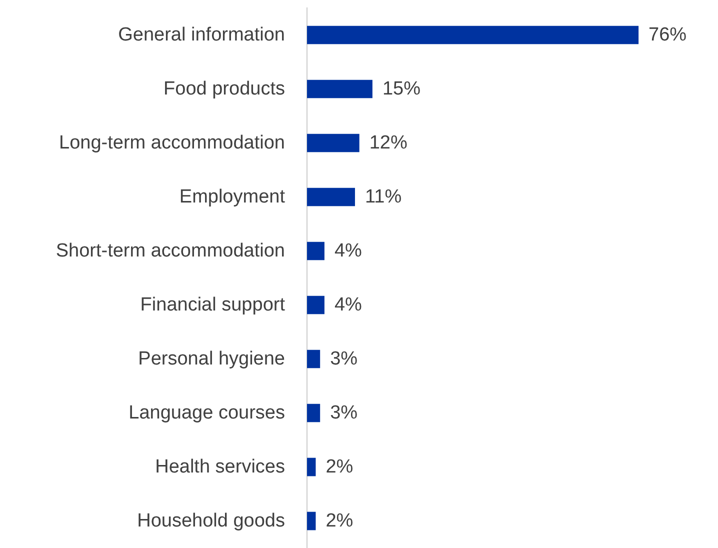  I want to click on y-tick-label: General information, so click(201, 35).